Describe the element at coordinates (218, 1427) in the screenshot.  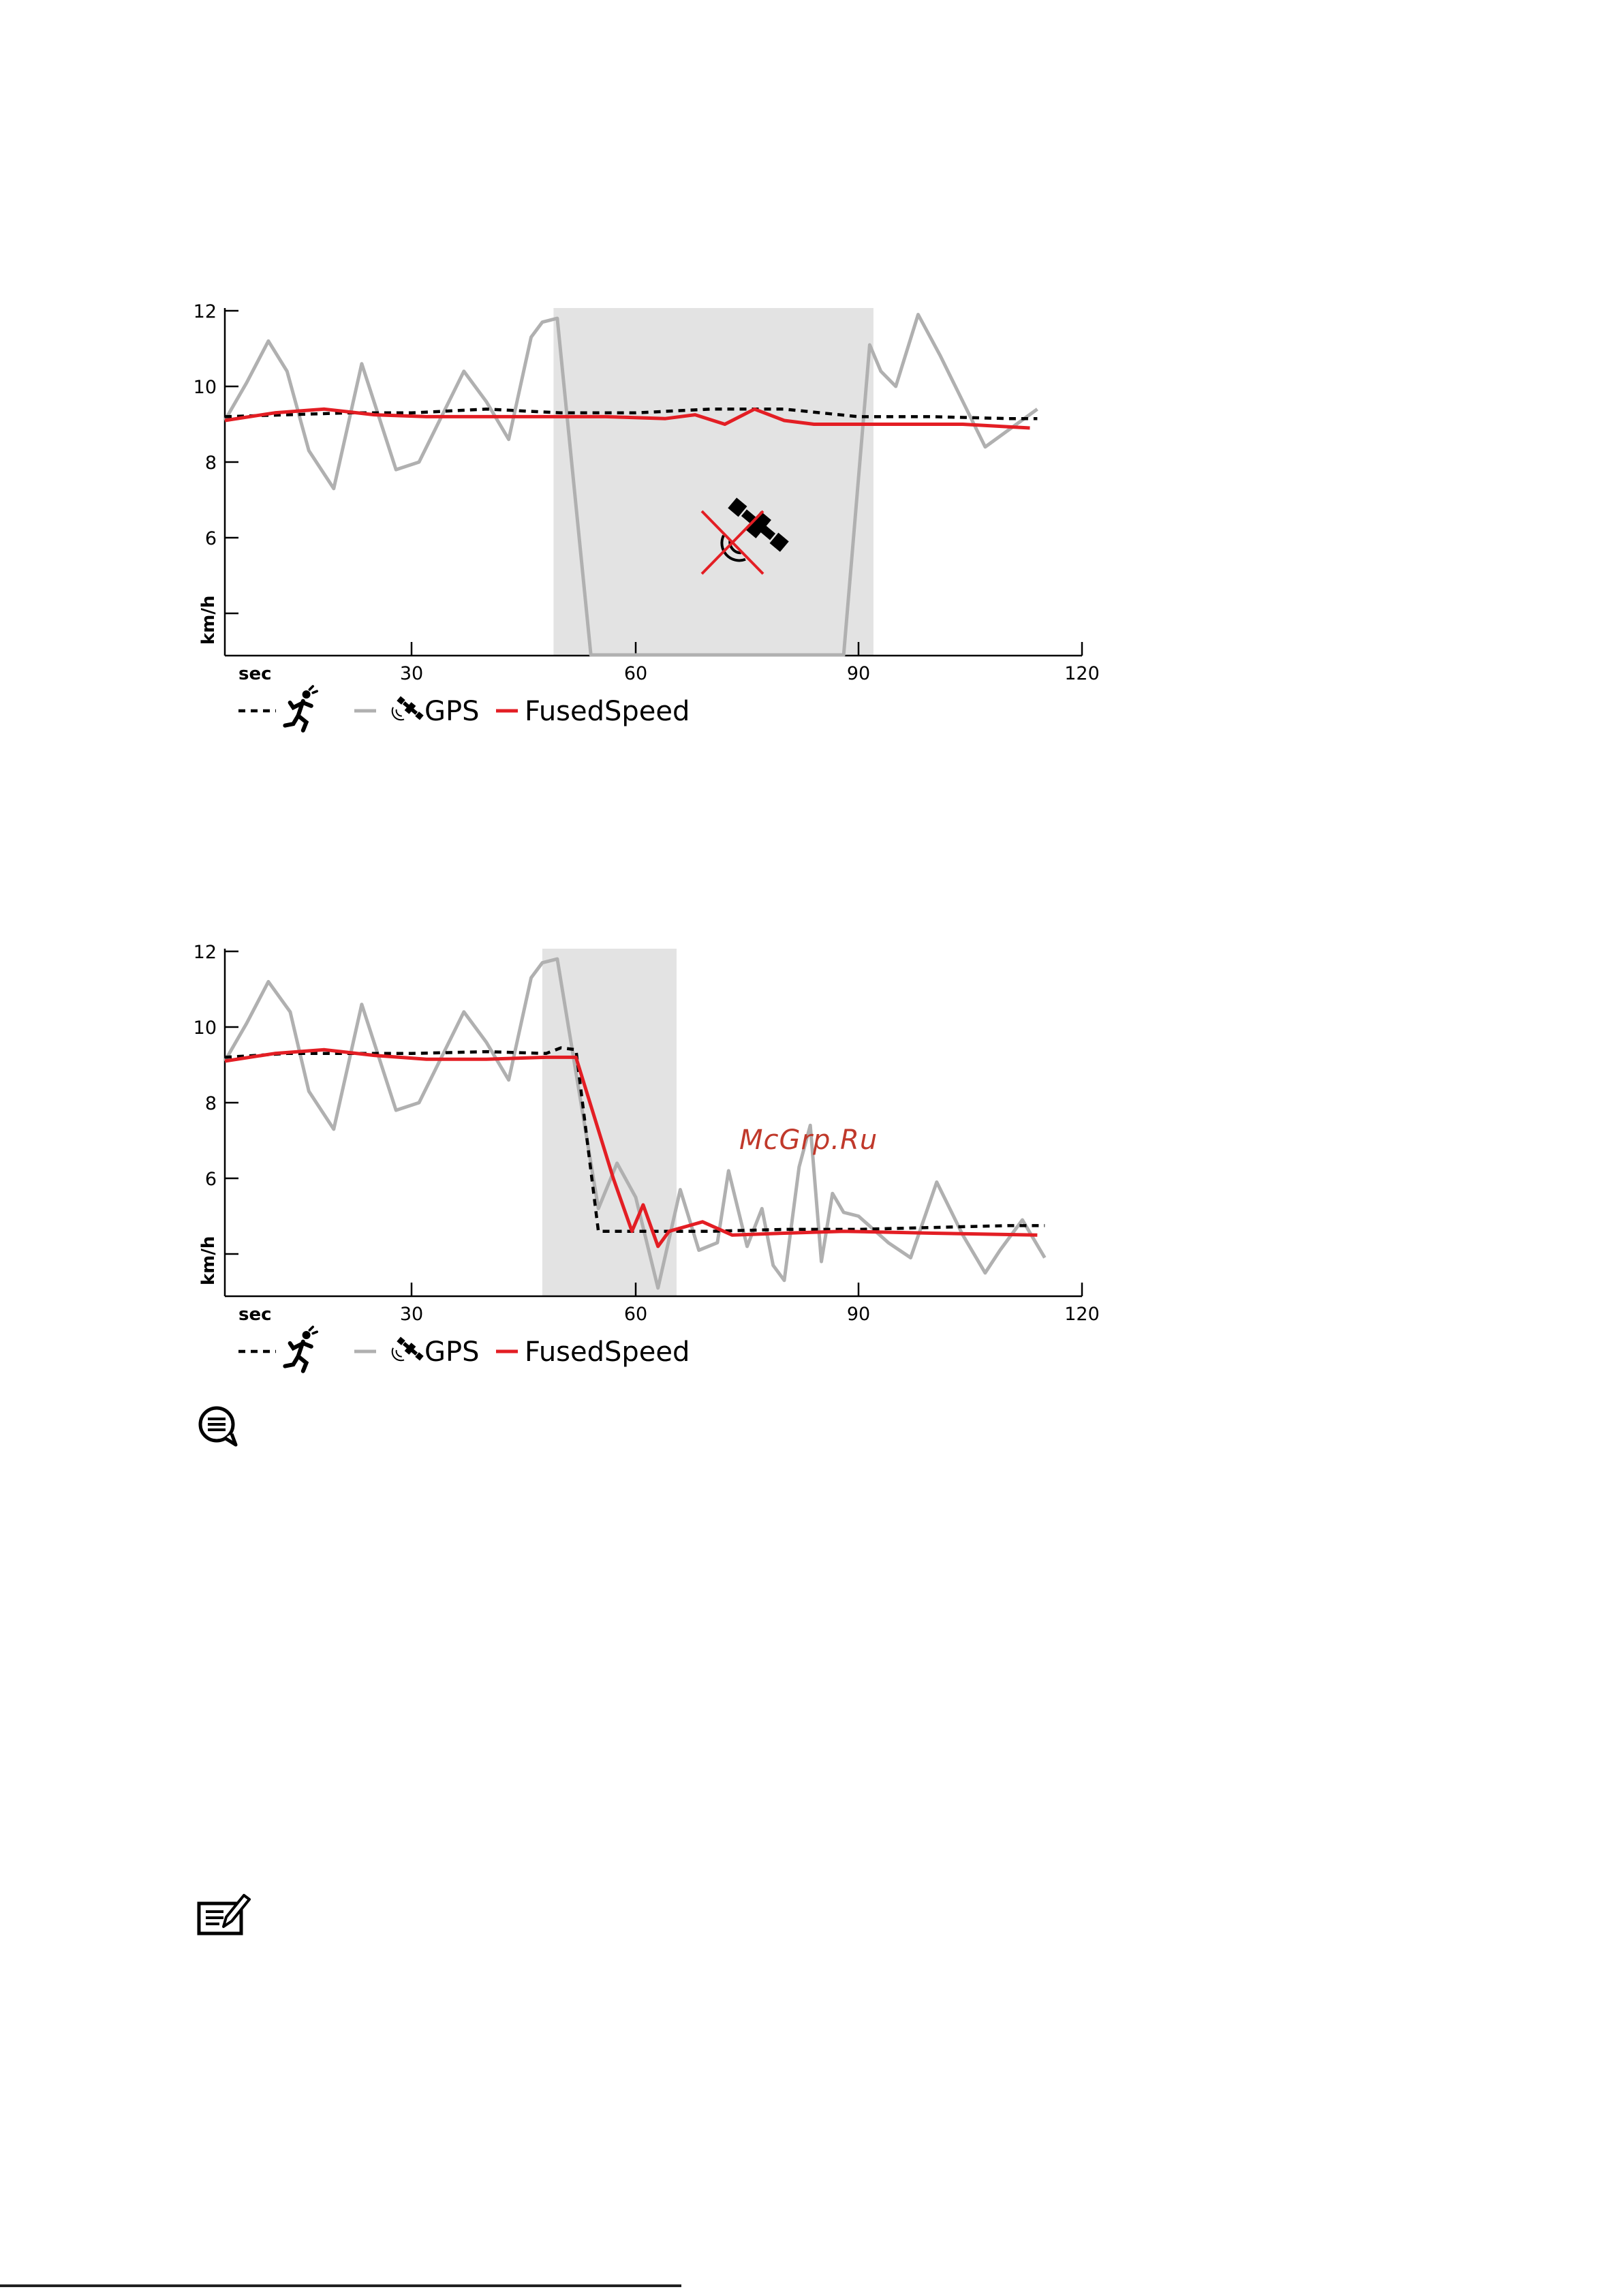
I see `speech-bubble-icon` at that location.